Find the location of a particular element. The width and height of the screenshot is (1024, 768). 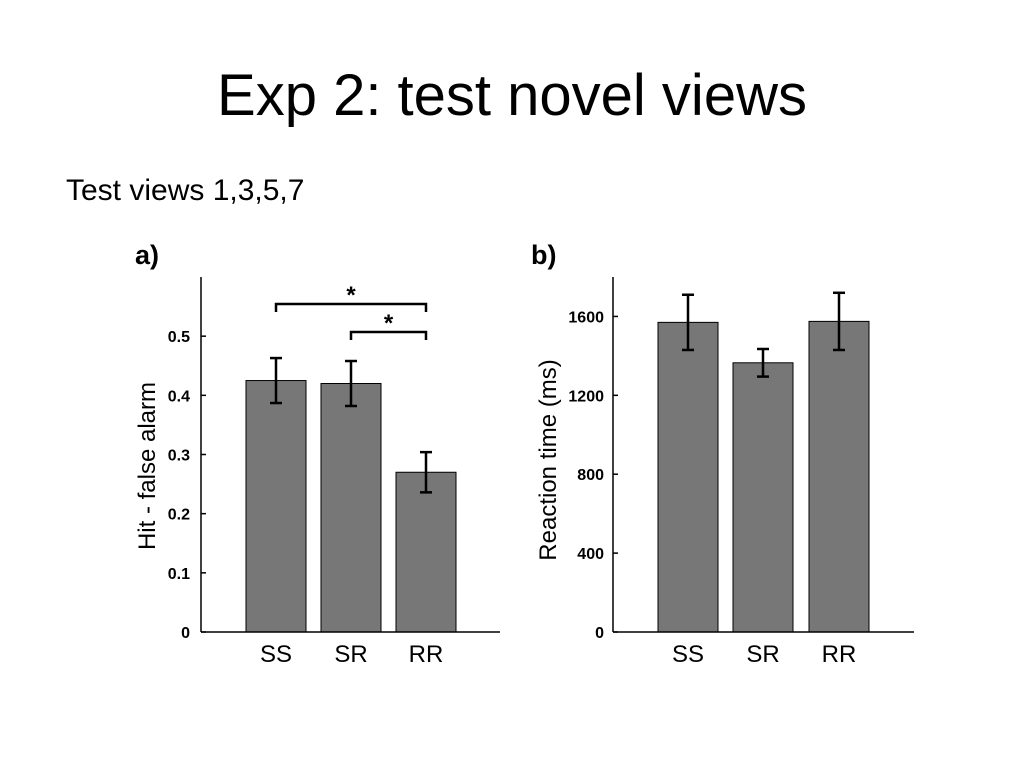

y-tick-label: 400 is located at coordinates (590, 554).